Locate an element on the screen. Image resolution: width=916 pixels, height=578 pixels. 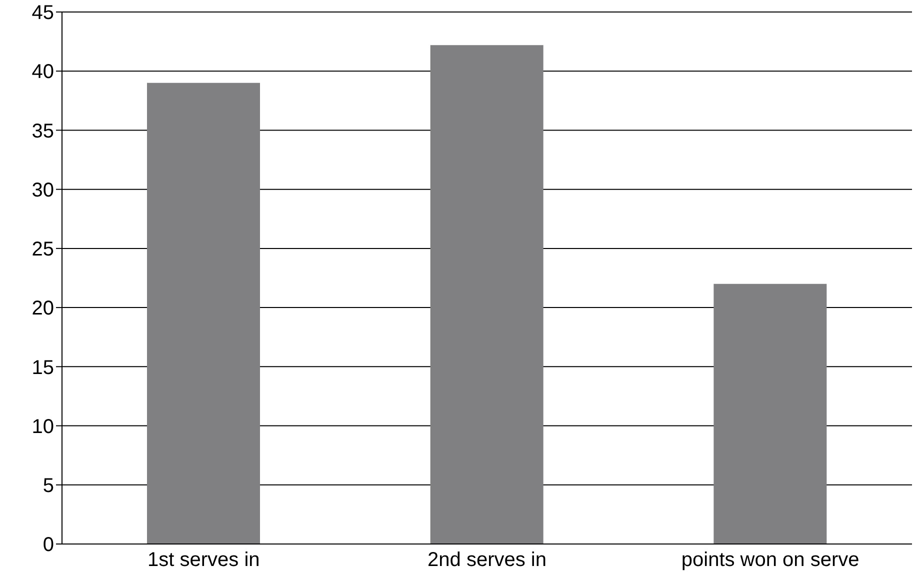
x-tick-label: points won on serve is located at coordinates (770, 560).